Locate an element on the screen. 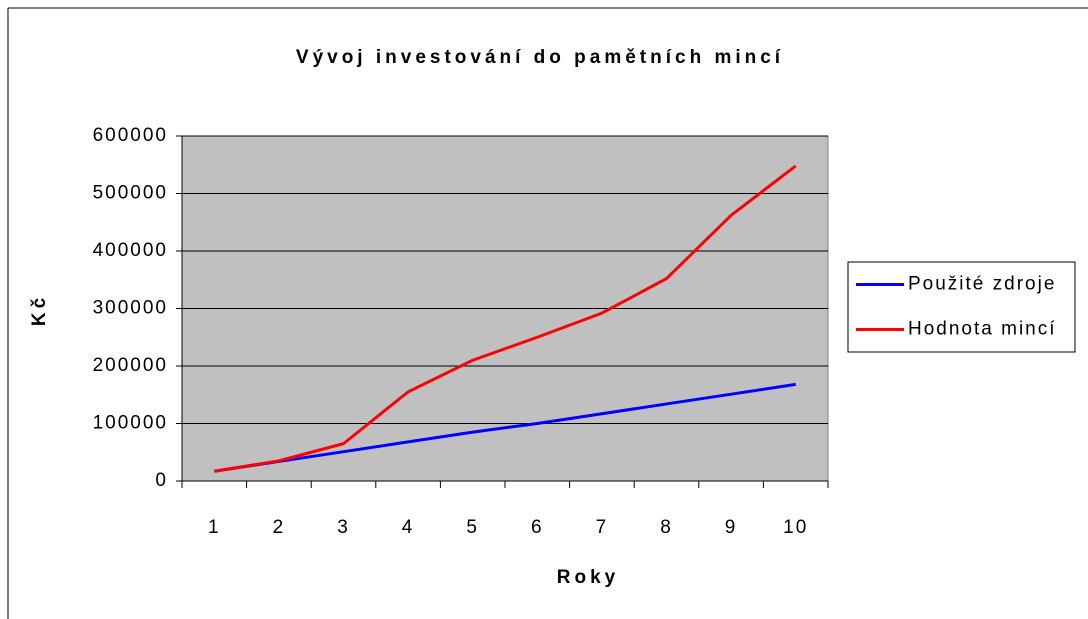 The width and height of the screenshot is (1088, 619). x-tick-label: 3 is located at coordinates (343, 527).